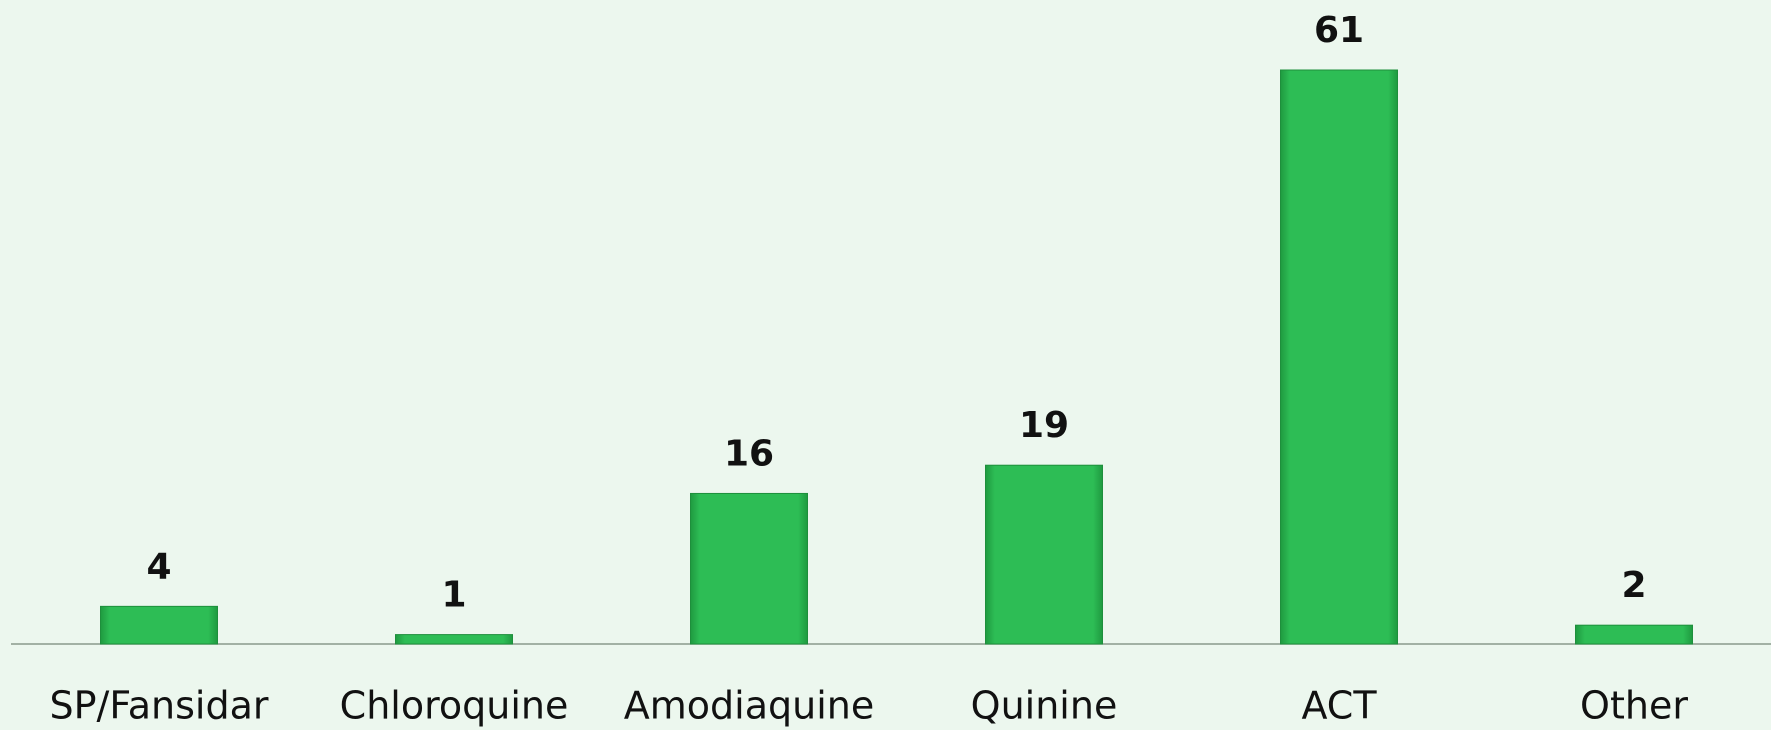  What do you see at coordinates (1044, 706) in the screenshot?
I see `x-tick-label: Quinine` at bounding box center [1044, 706].